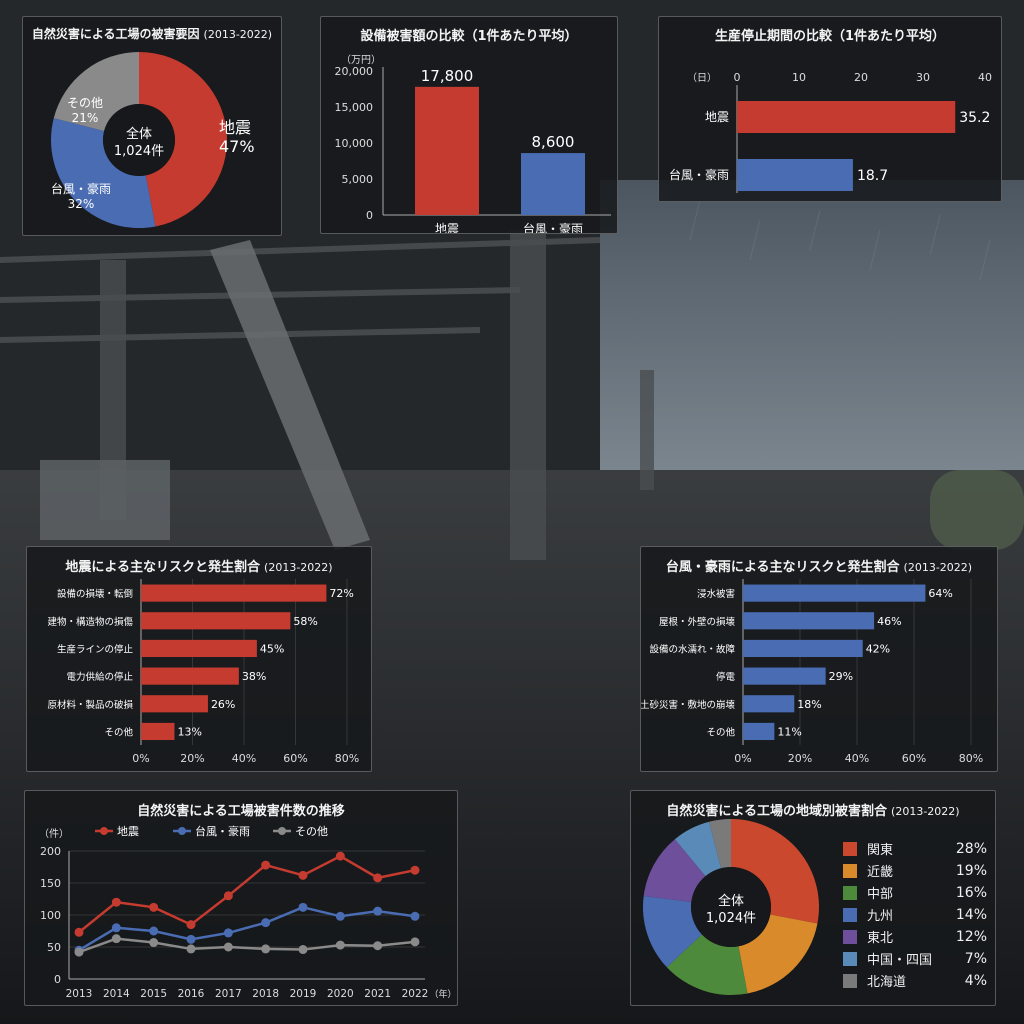 The height and width of the screenshot is (1024, 1024). What do you see at coordinates (915, 870) in the screenshot?
I see `legend-item: 近畿 19%` at bounding box center [915, 870].